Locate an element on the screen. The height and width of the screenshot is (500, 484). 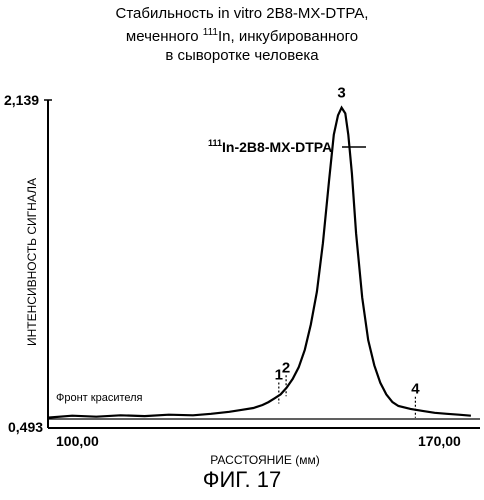
peak-name-annotation: 111In-2B8-MX-DTPA is located at coordinates (270, 146).